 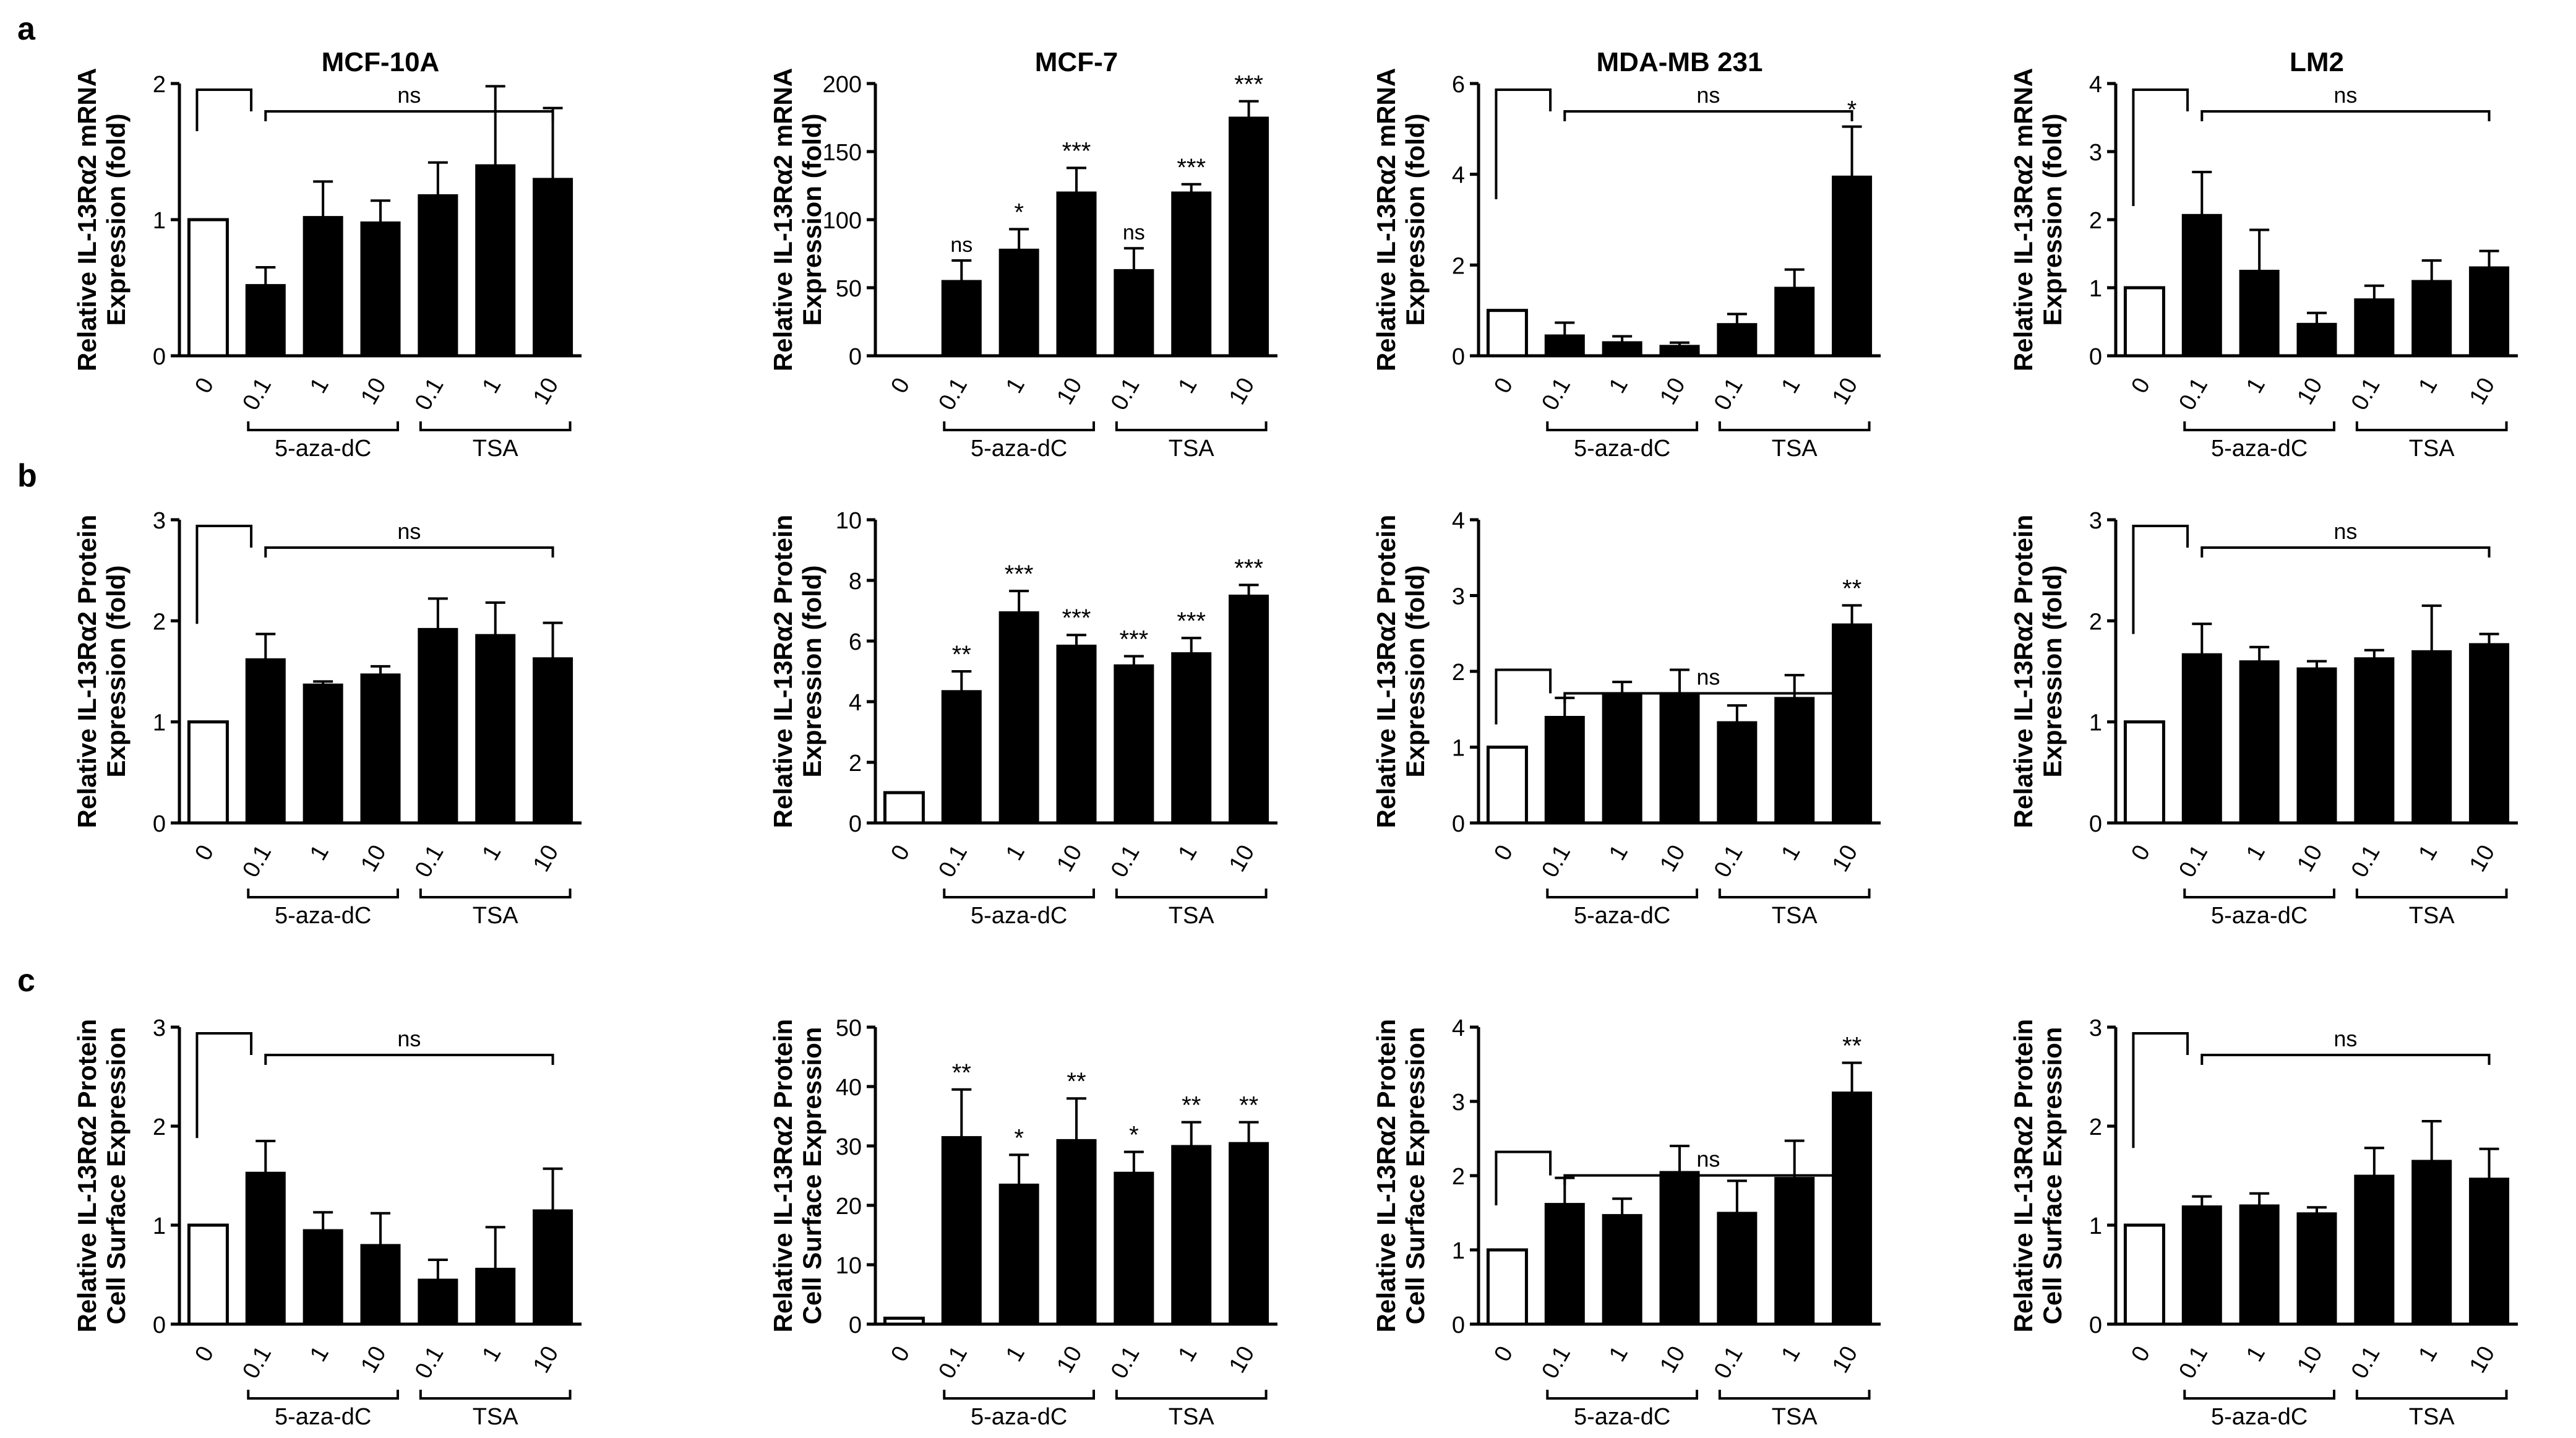 I want to click on chart-title: MCF-10A, so click(x=381, y=62).